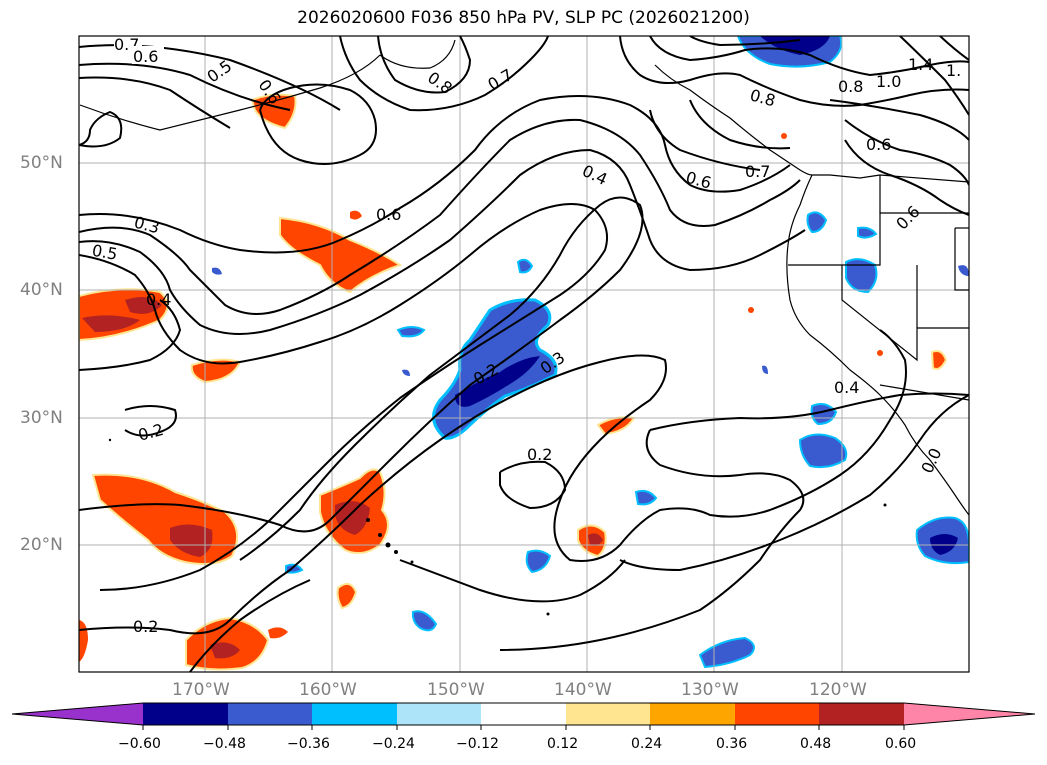  I want to click on lon-label-140w: 140°W, so click(583, 690).